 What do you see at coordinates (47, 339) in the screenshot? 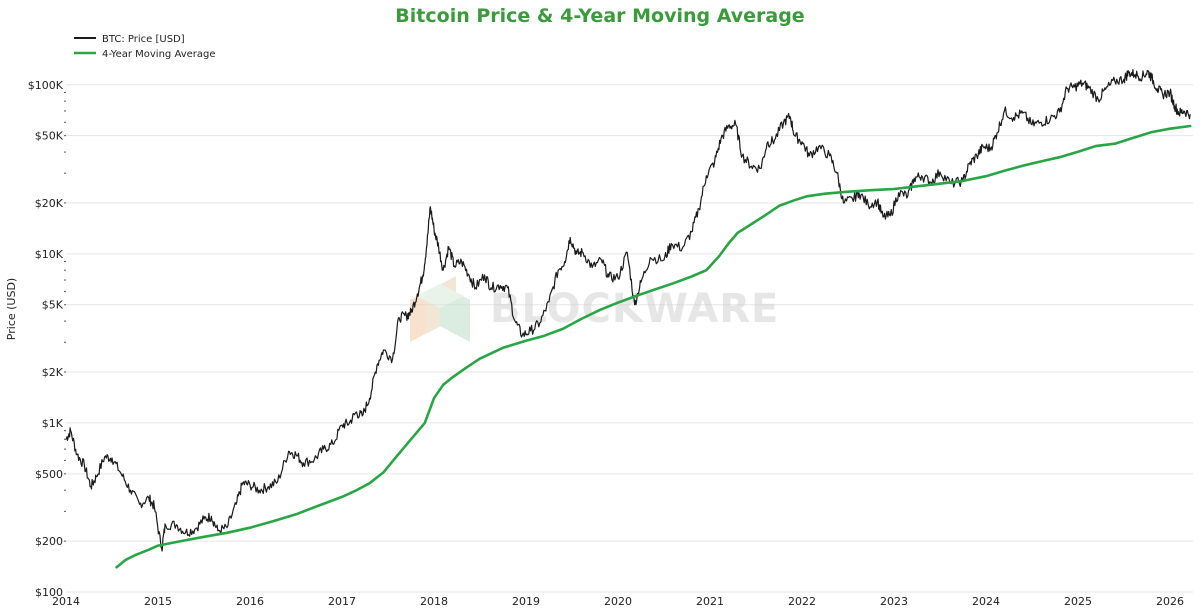
I see `y-axis: $100 $200 $500 $1K $2K $5K $10K $20K $50K $100K` at bounding box center [47, 339].